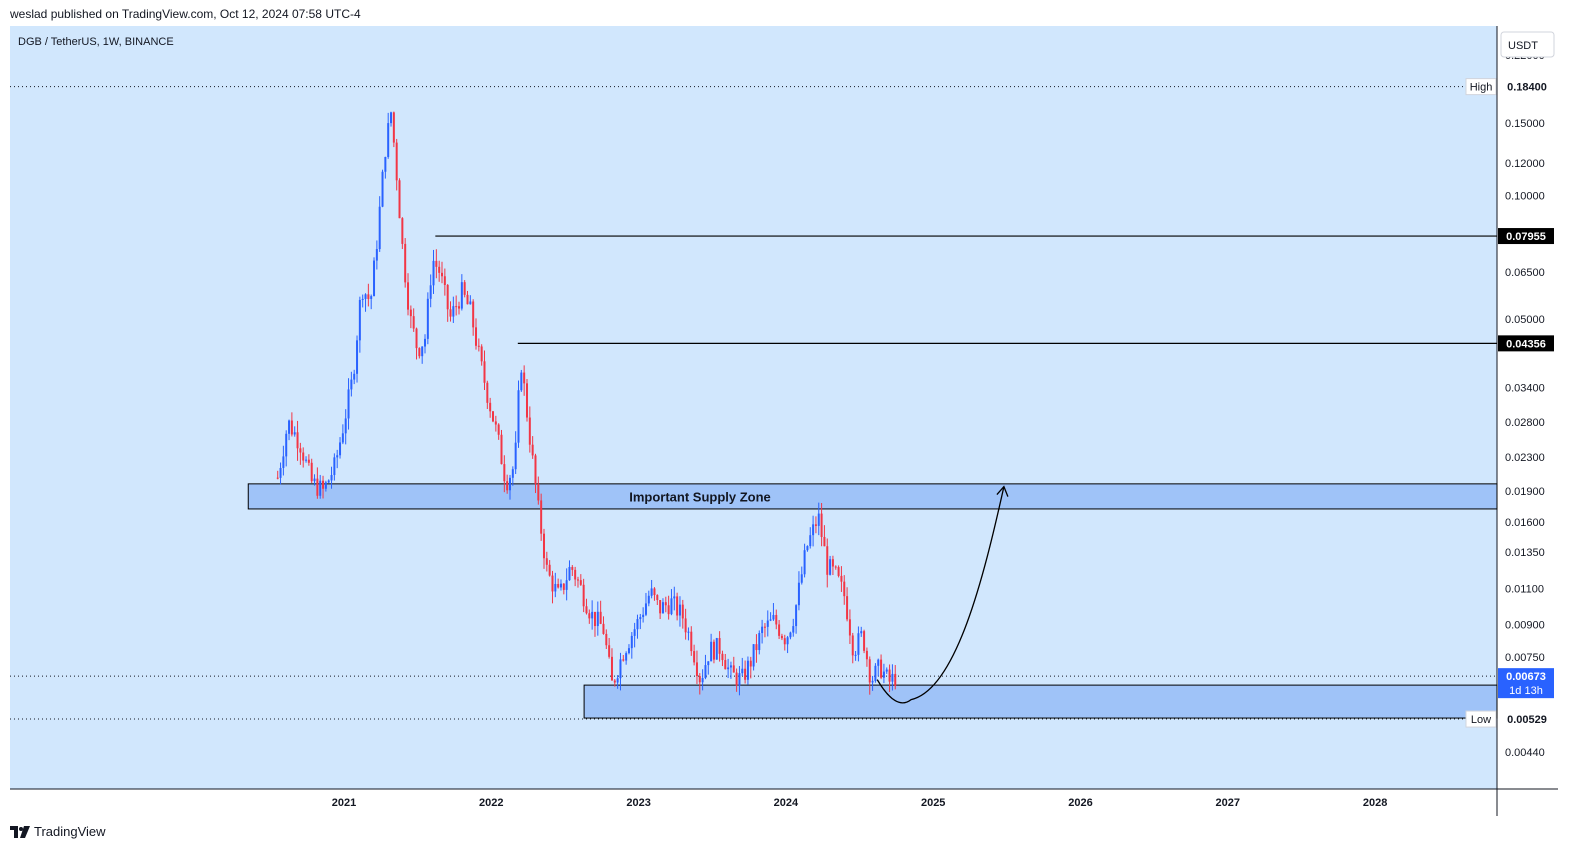 The height and width of the screenshot is (860, 1584). What do you see at coordinates (1527, 407) in the screenshot?
I see `price-axis` at bounding box center [1527, 407].